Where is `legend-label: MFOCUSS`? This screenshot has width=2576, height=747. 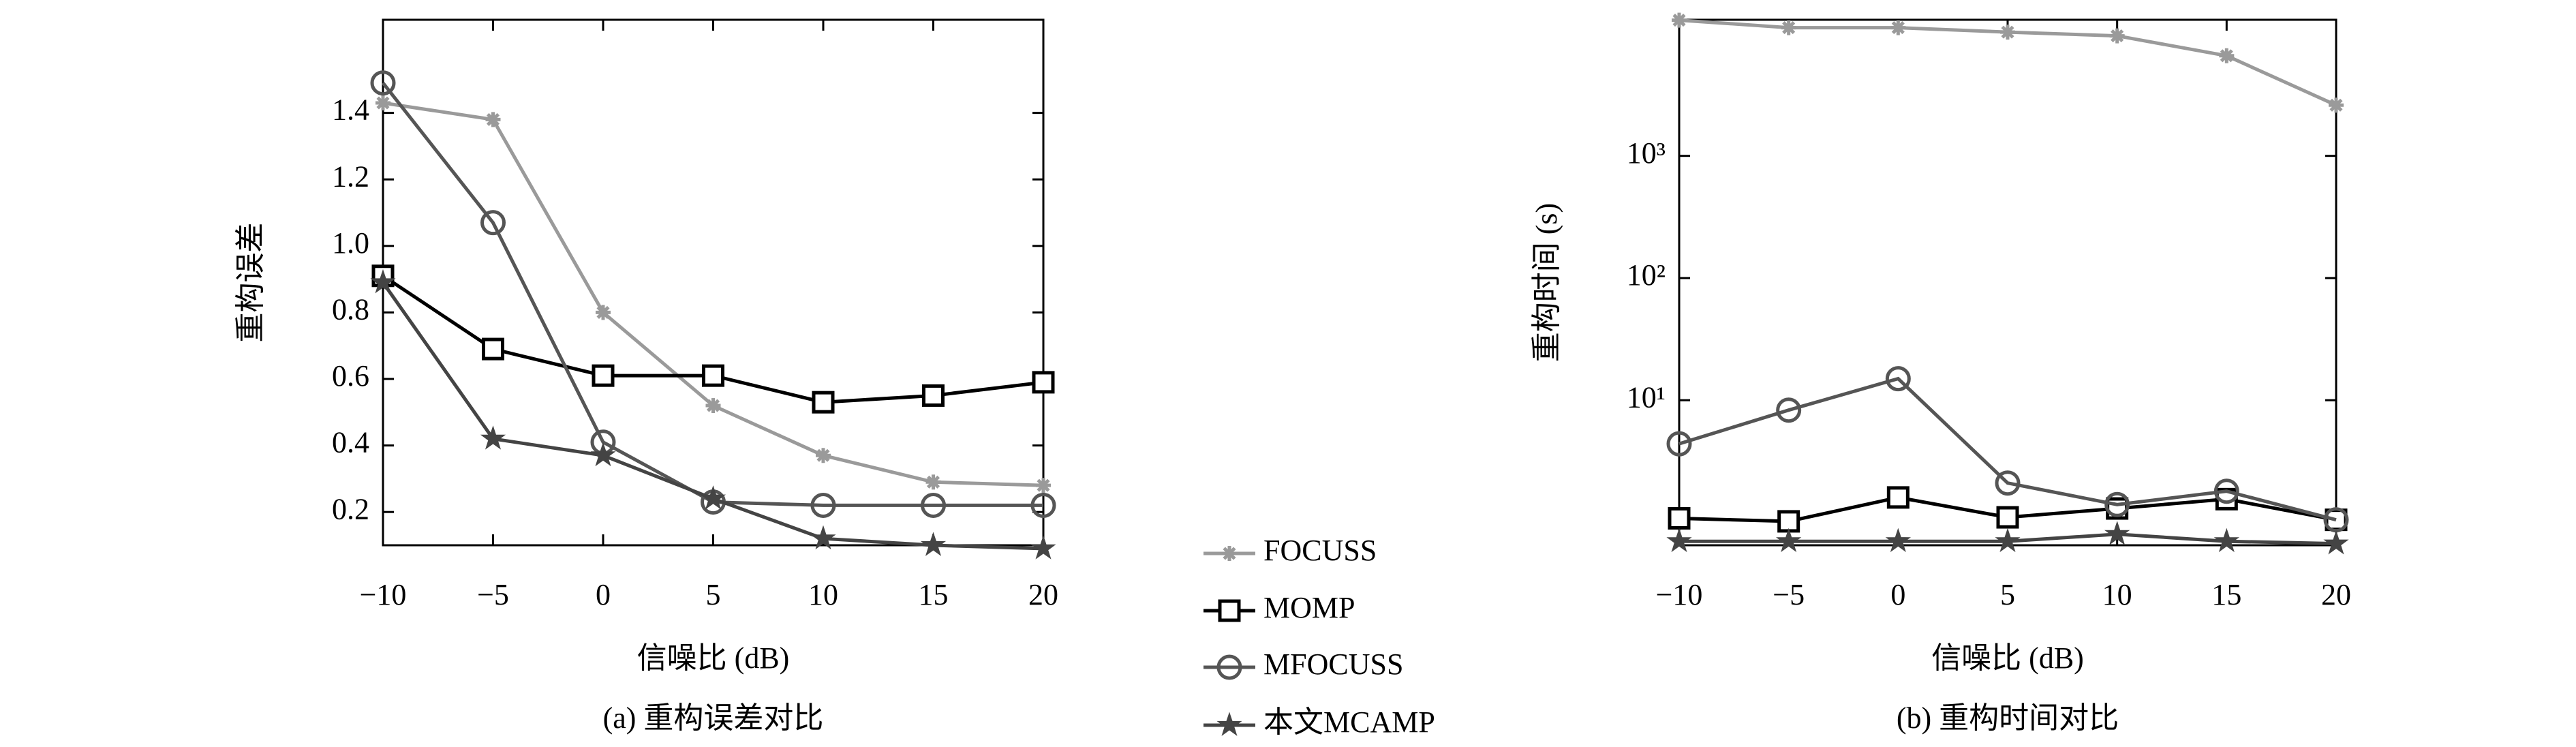
legend-label: MFOCUSS is located at coordinates (1333, 664).